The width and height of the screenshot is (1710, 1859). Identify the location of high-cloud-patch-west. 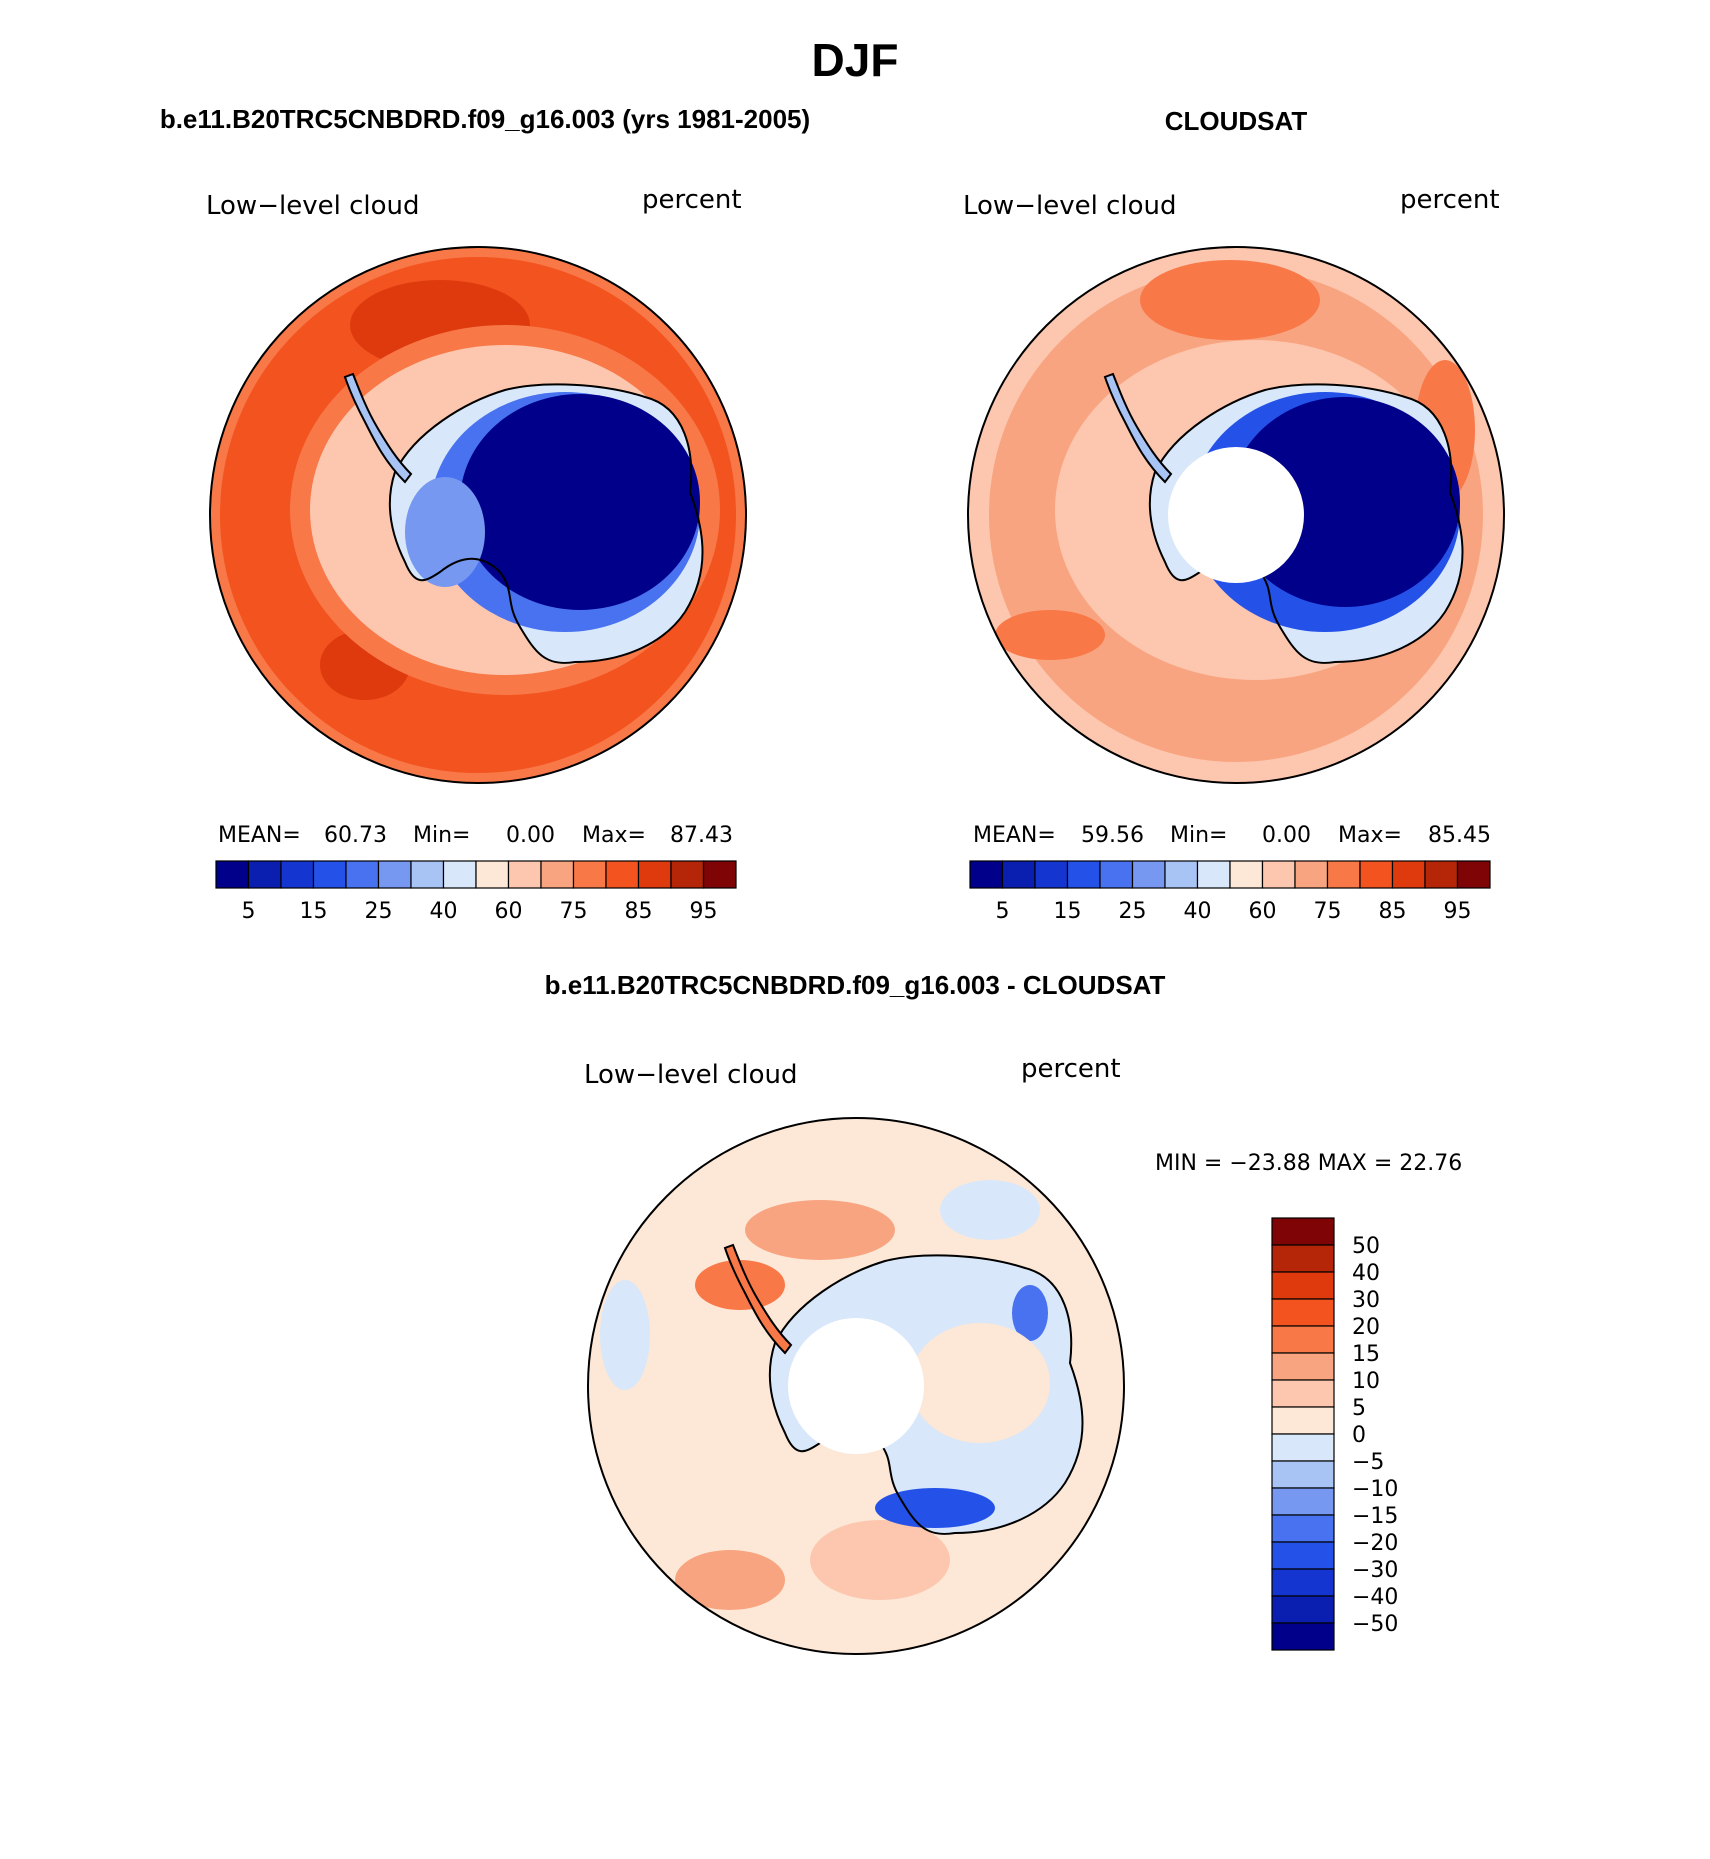
(1050, 635).